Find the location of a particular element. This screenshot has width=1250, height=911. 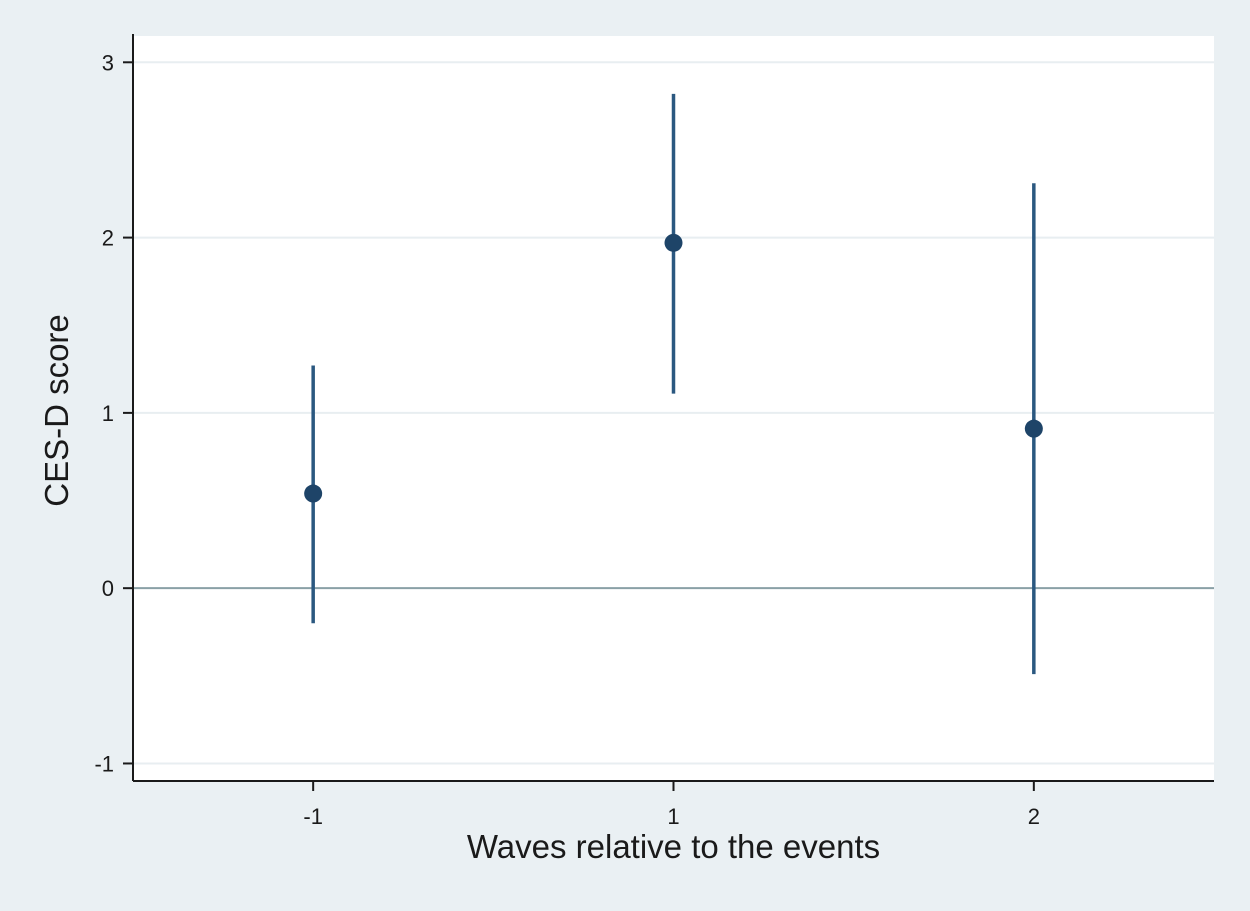

y-axis-title: CES-D score is located at coordinates (56, 410).